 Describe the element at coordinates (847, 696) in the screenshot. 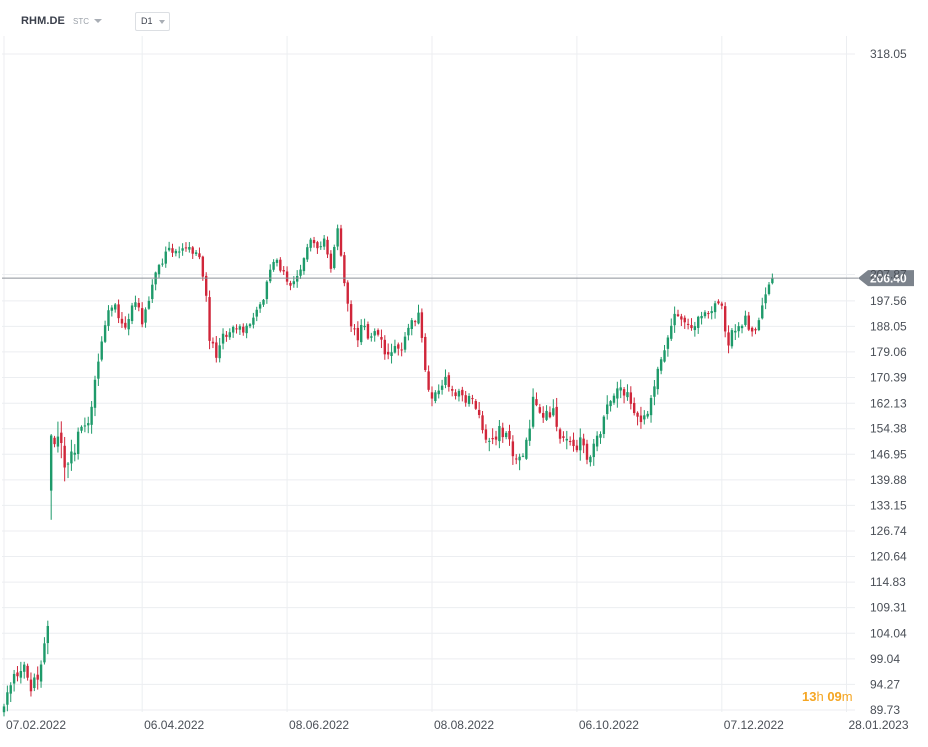

I see `countdown-minutes-unit: m` at that location.